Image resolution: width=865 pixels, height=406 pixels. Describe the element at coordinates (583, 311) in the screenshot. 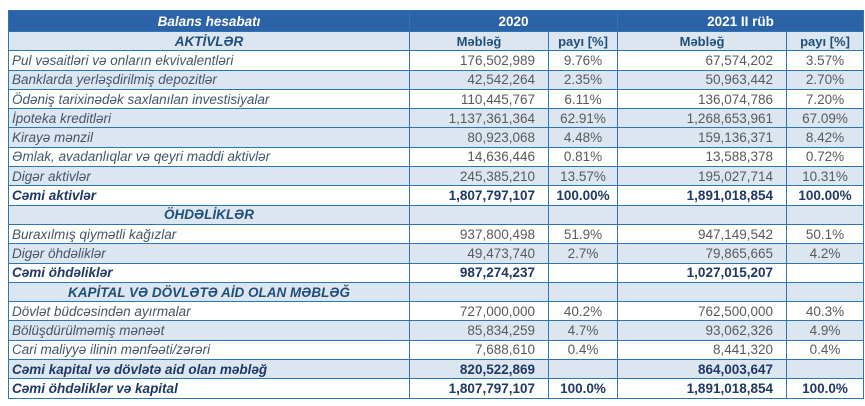

I see `cell-share-2020: 40.2%` at that location.